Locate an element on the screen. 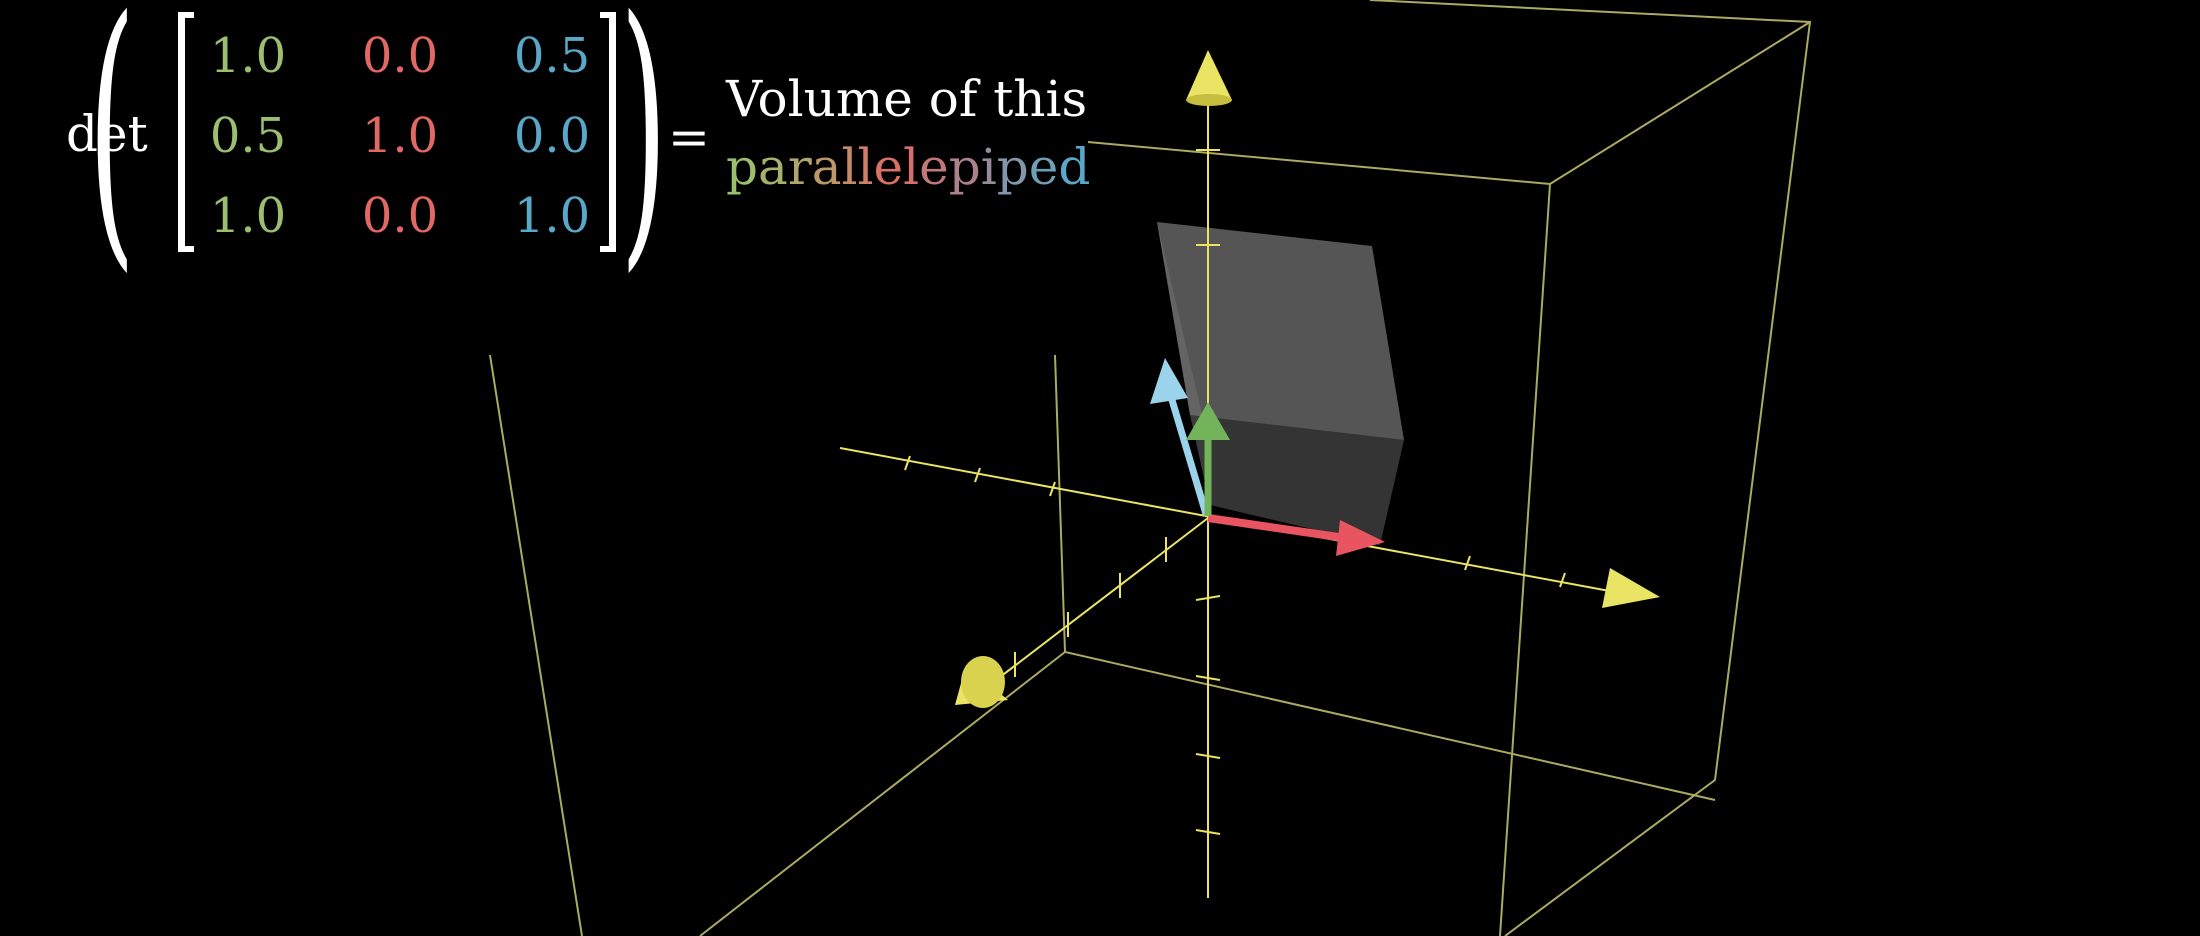 The height and width of the screenshot is (936, 2200). x-axis-cone is located at coordinates (1631, 588).